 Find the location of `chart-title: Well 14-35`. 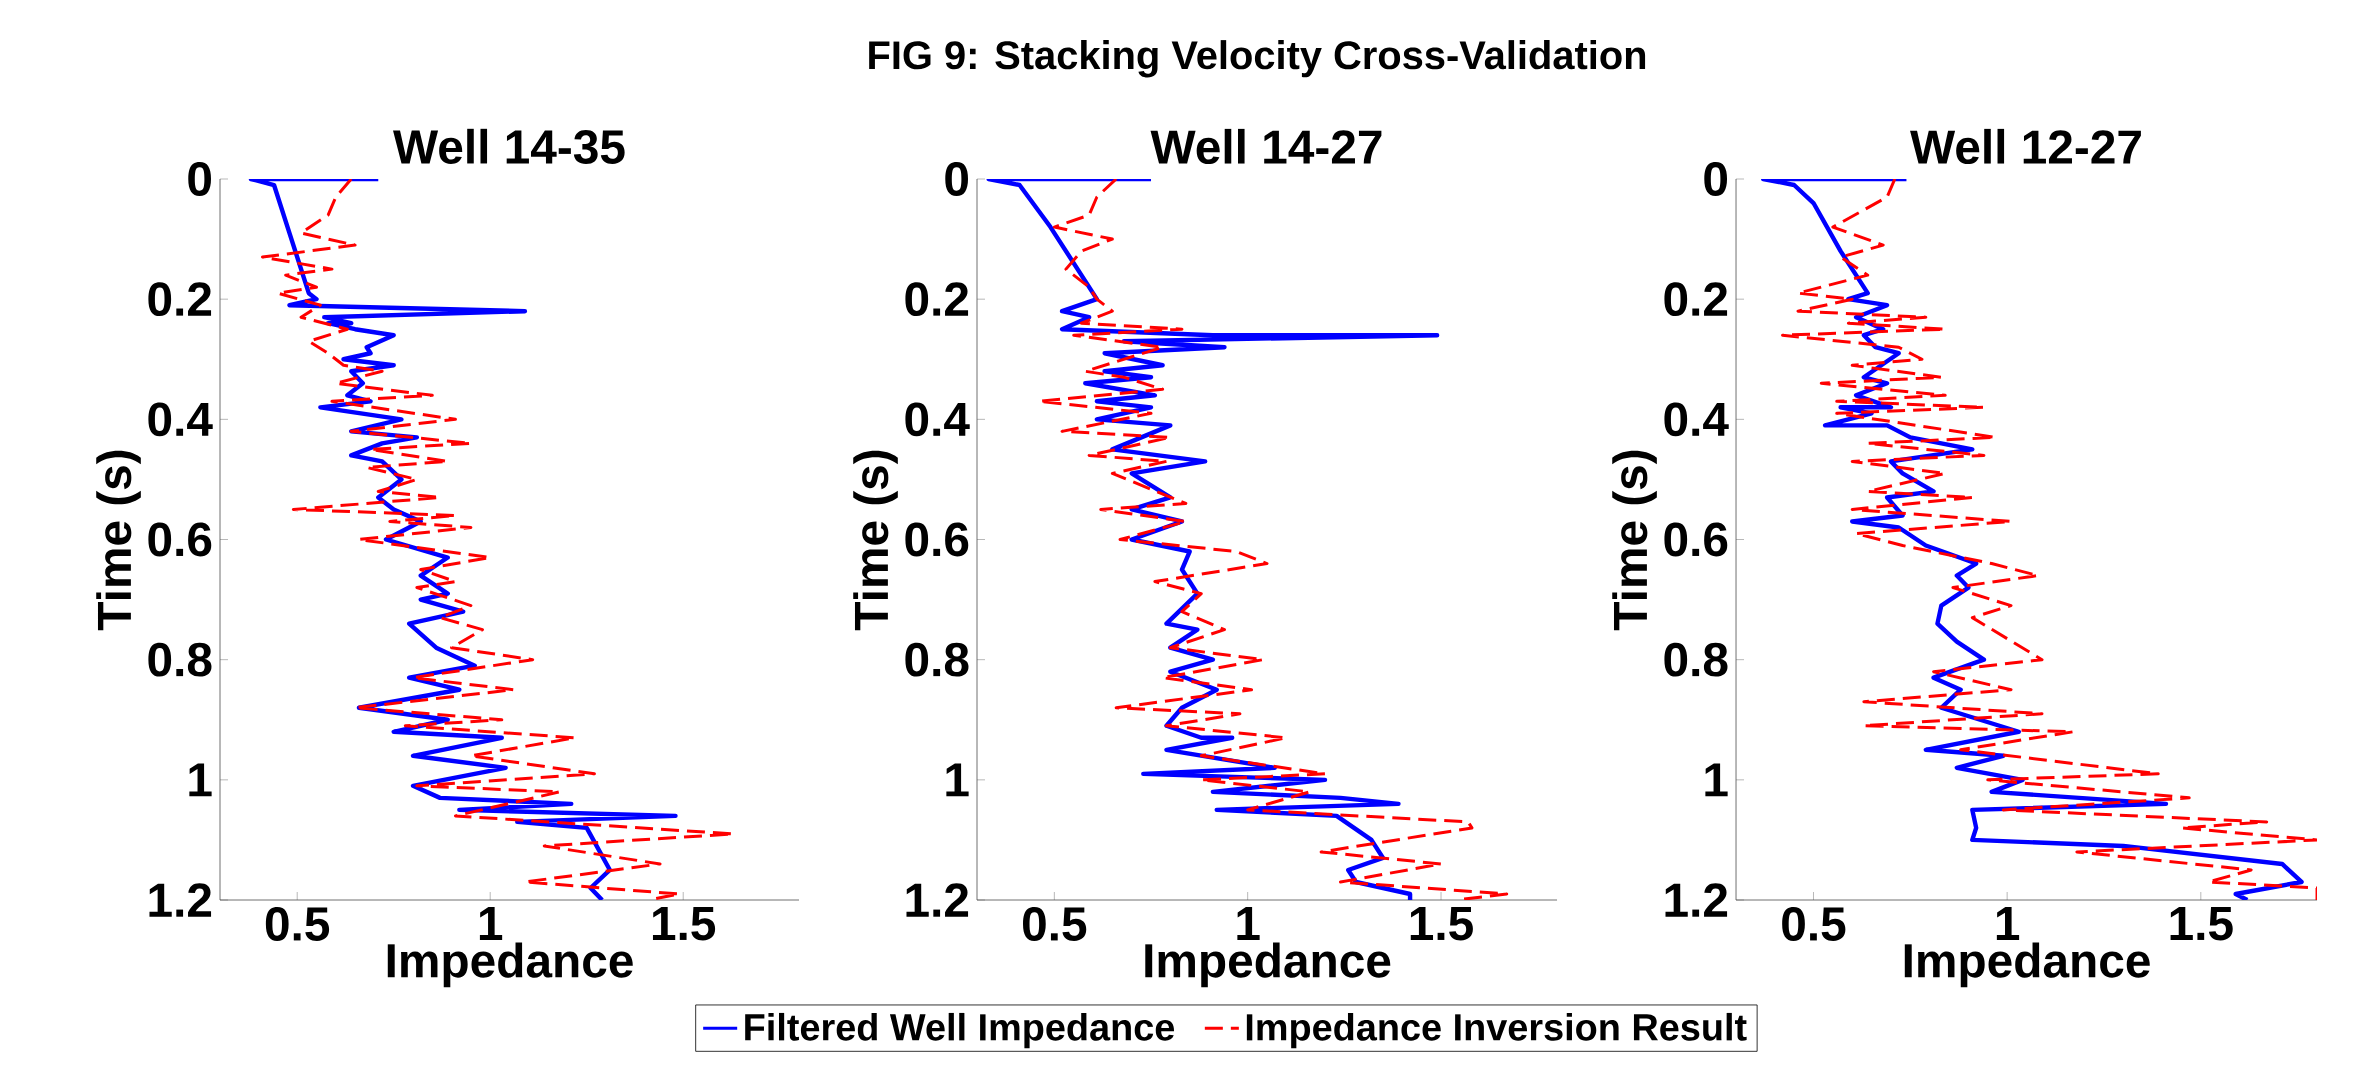

chart-title: Well 14-35 is located at coordinates (509, 146).